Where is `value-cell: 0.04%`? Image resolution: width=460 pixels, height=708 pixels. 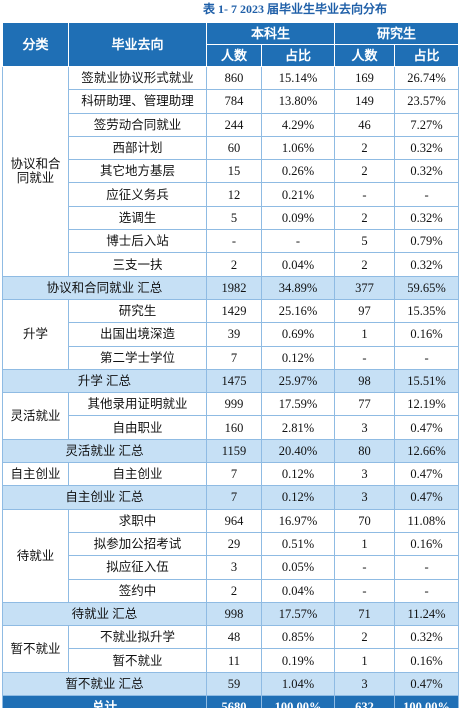
value-cell: 0.04% is located at coordinates (298, 590).